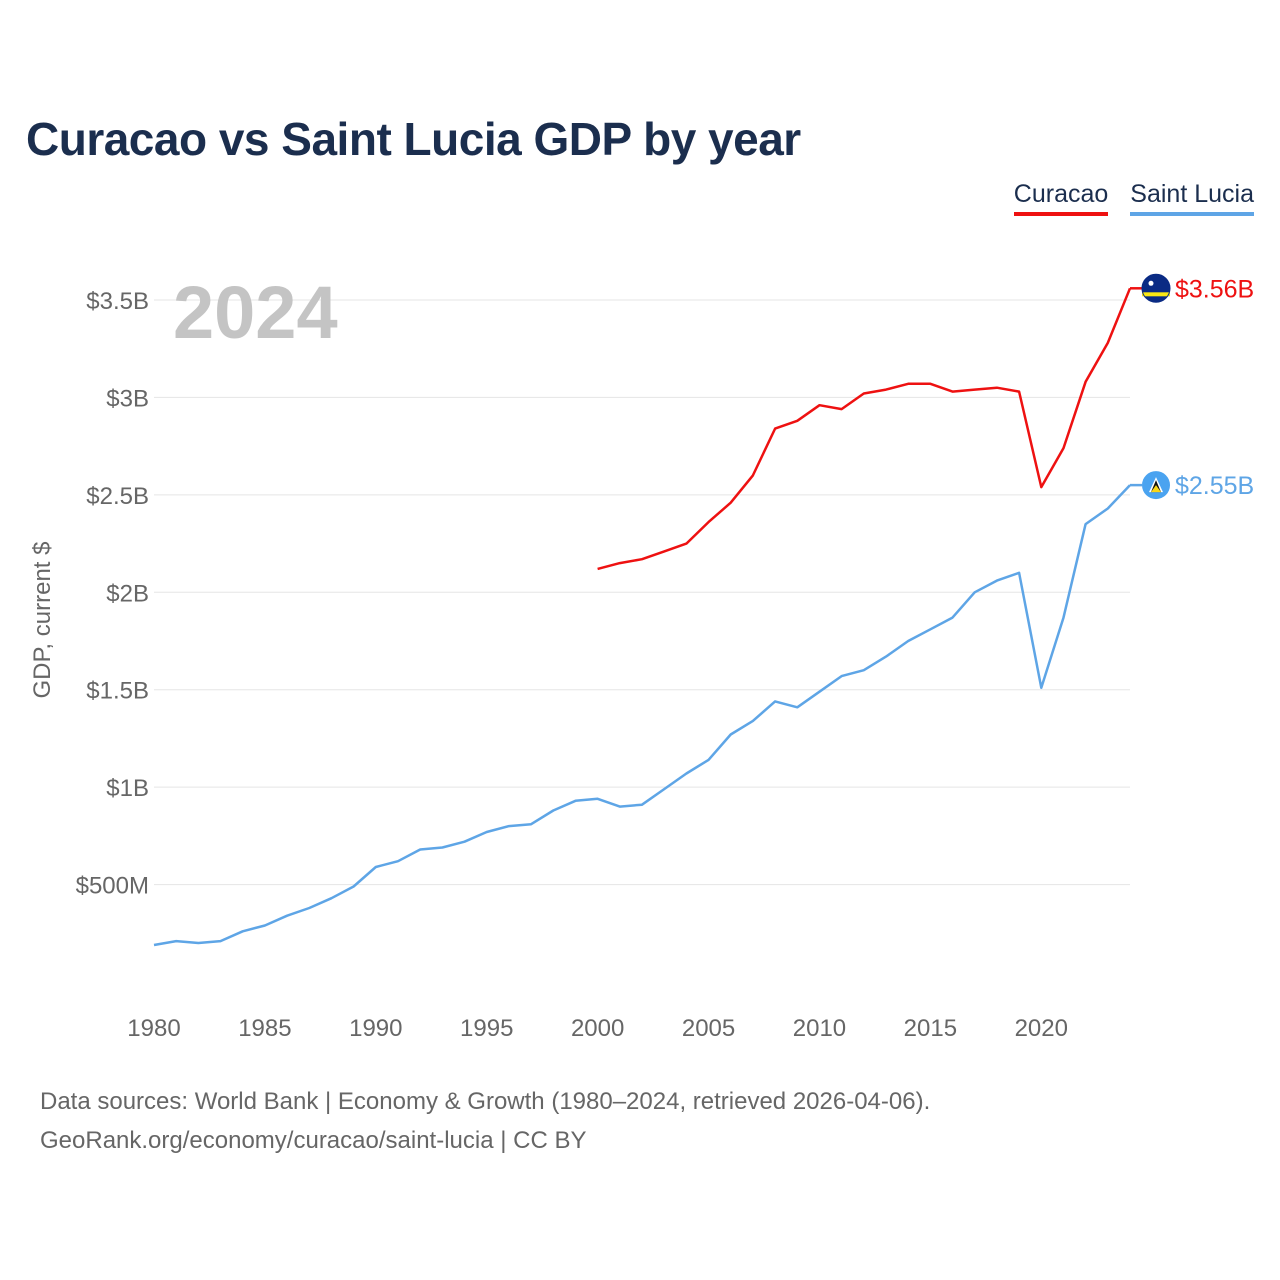  I want to click on x-axis-ticks: 1980 1985 1990 1995 2000 2005 2010 2015 2020, so click(597, 1028).